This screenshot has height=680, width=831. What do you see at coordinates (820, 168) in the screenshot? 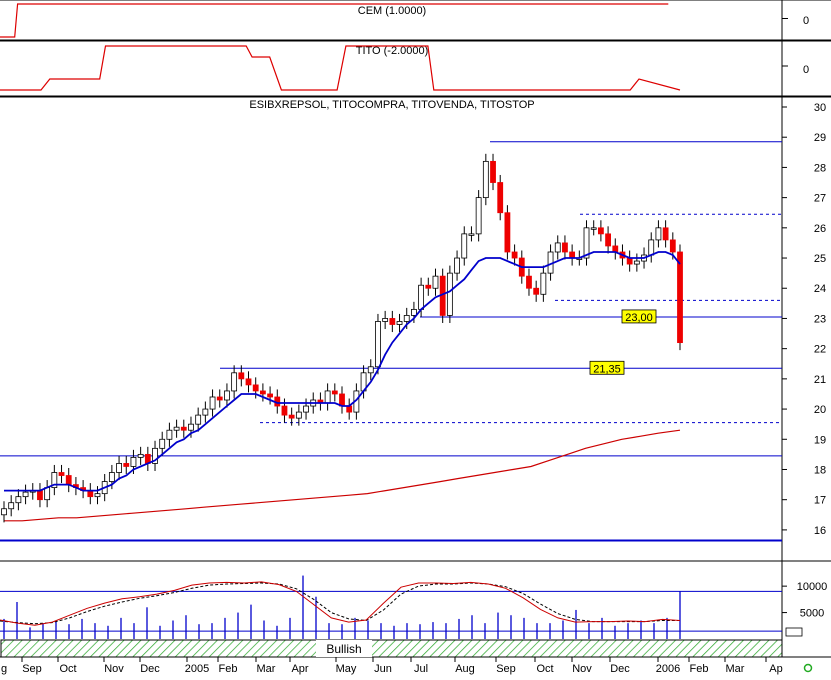
I see `price-y-tick-label: 28` at bounding box center [820, 168].